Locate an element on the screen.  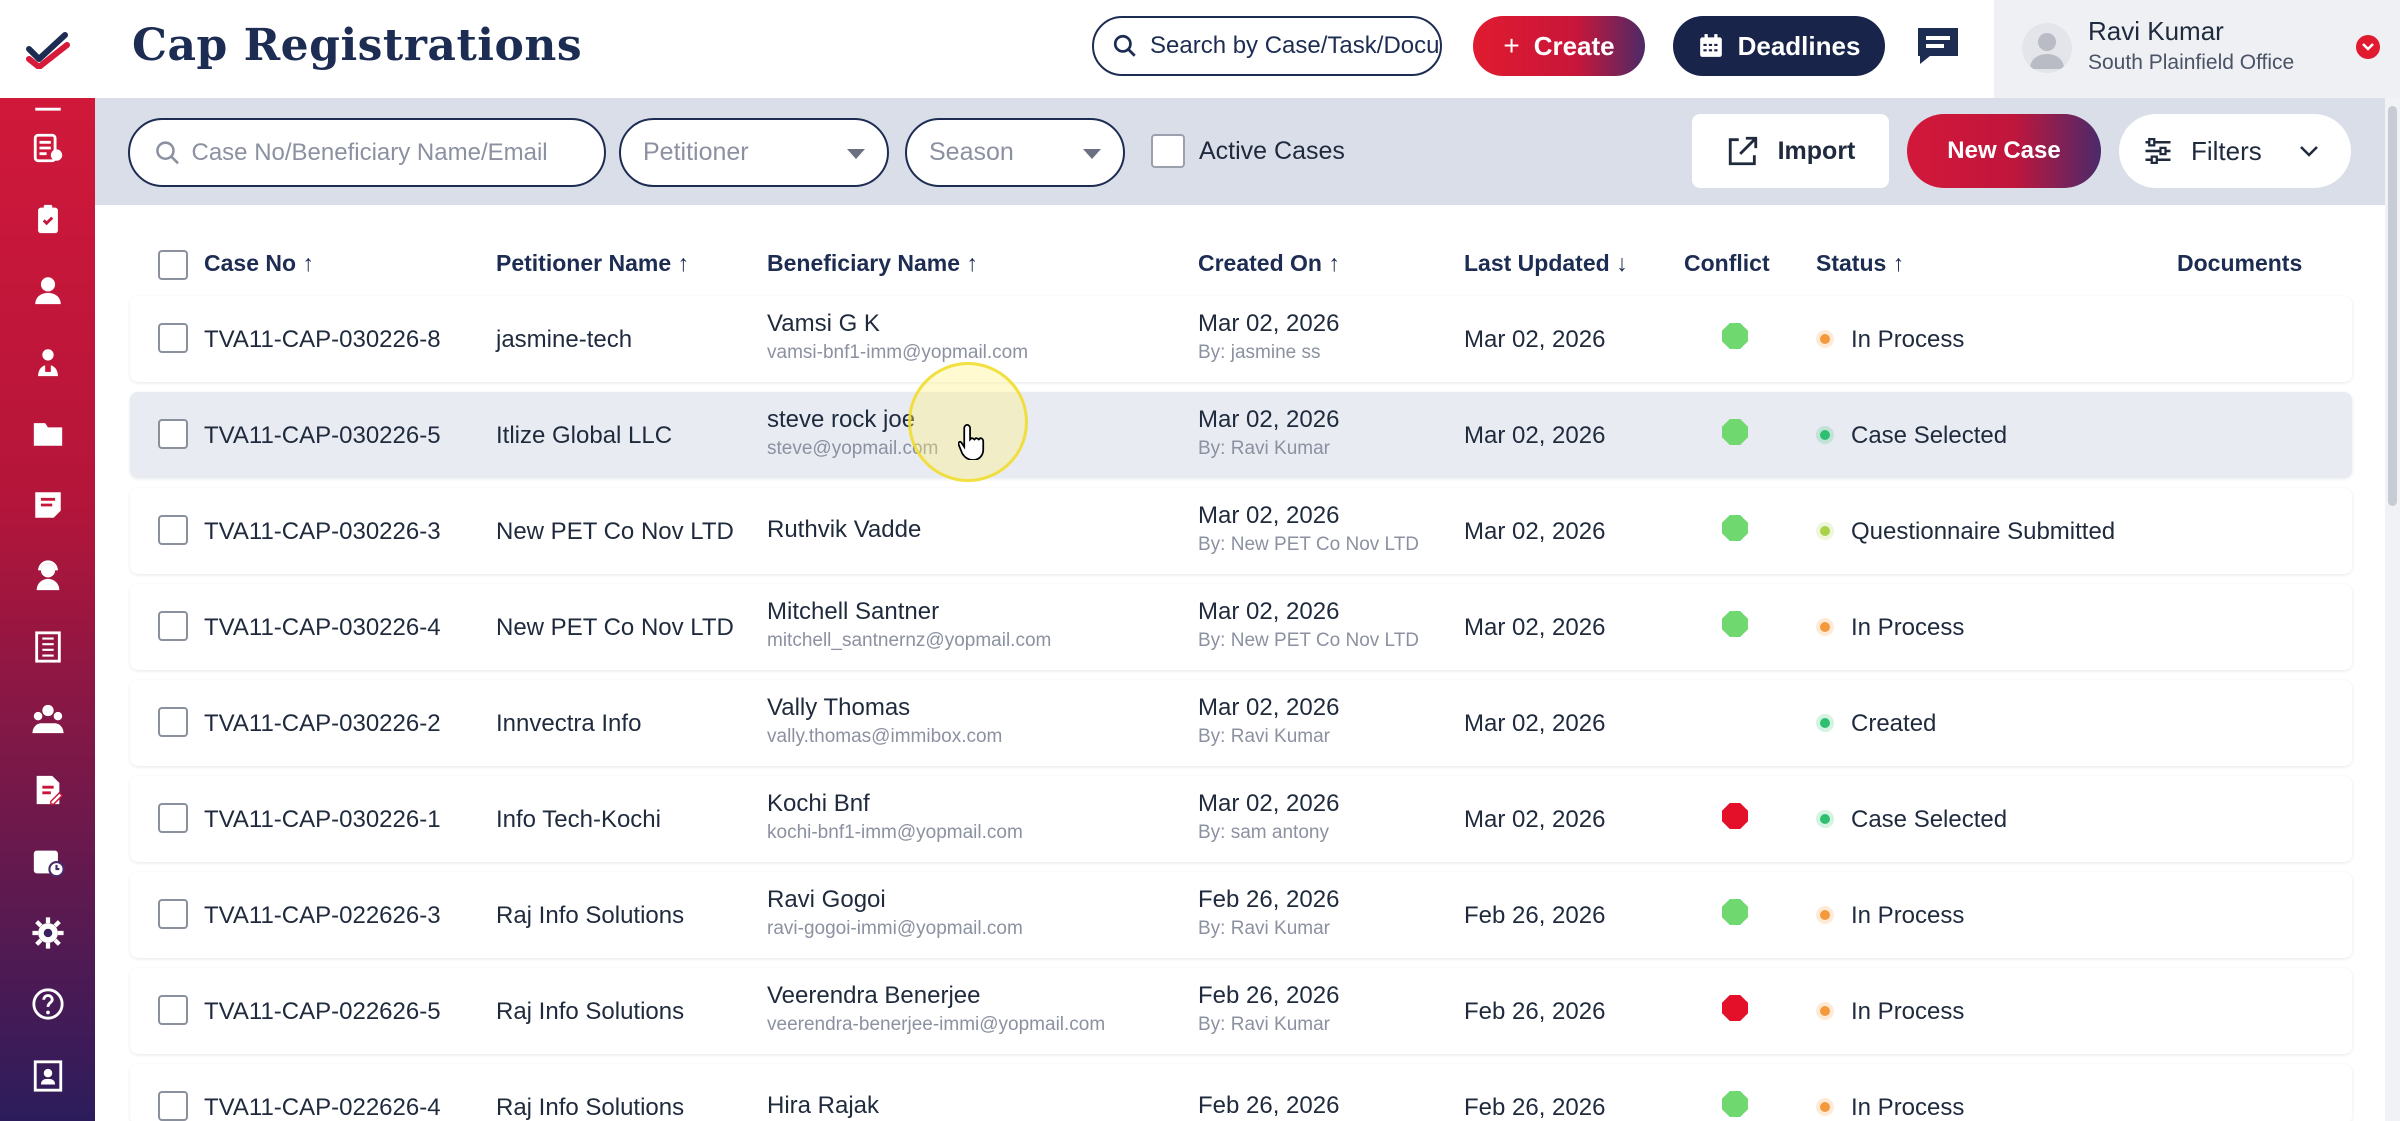
case-no: TVA11-CAP-030226-8 is located at coordinates (322, 339).